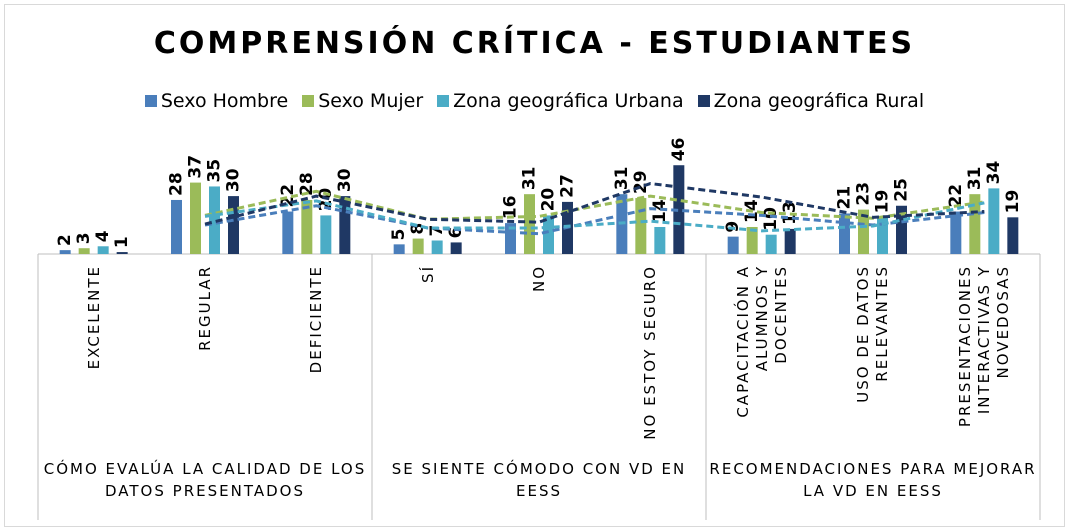  I want to click on category-label: EXCELENTE, so click(93, 317).